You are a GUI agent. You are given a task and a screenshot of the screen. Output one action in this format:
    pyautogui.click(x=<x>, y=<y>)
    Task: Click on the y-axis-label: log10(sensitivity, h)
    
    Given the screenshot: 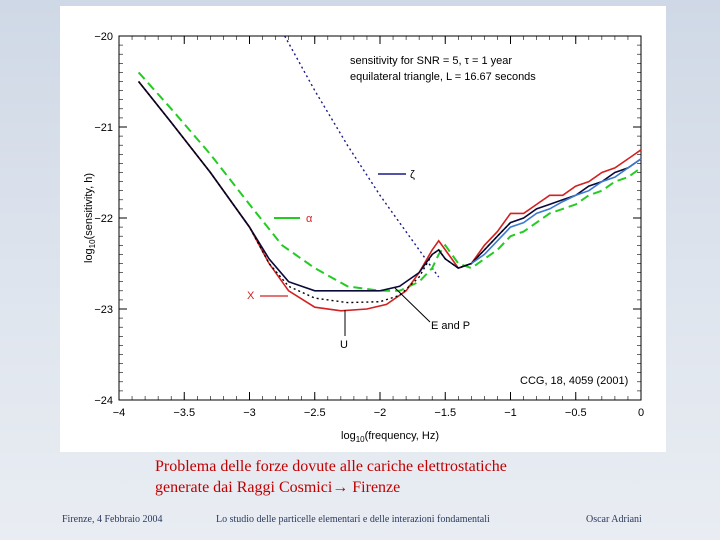 What is the action you would take?
    pyautogui.click(x=90, y=218)
    